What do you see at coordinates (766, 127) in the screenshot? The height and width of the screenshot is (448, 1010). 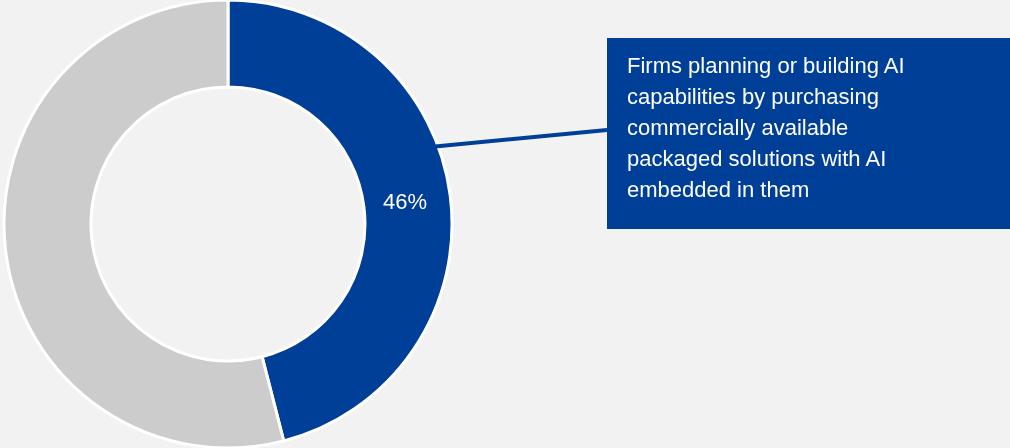 I see `text: Firms planning or building AI capabilities by purchasing commercially available packaged solutions with AI embedded in them` at bounding box center [766, 127].